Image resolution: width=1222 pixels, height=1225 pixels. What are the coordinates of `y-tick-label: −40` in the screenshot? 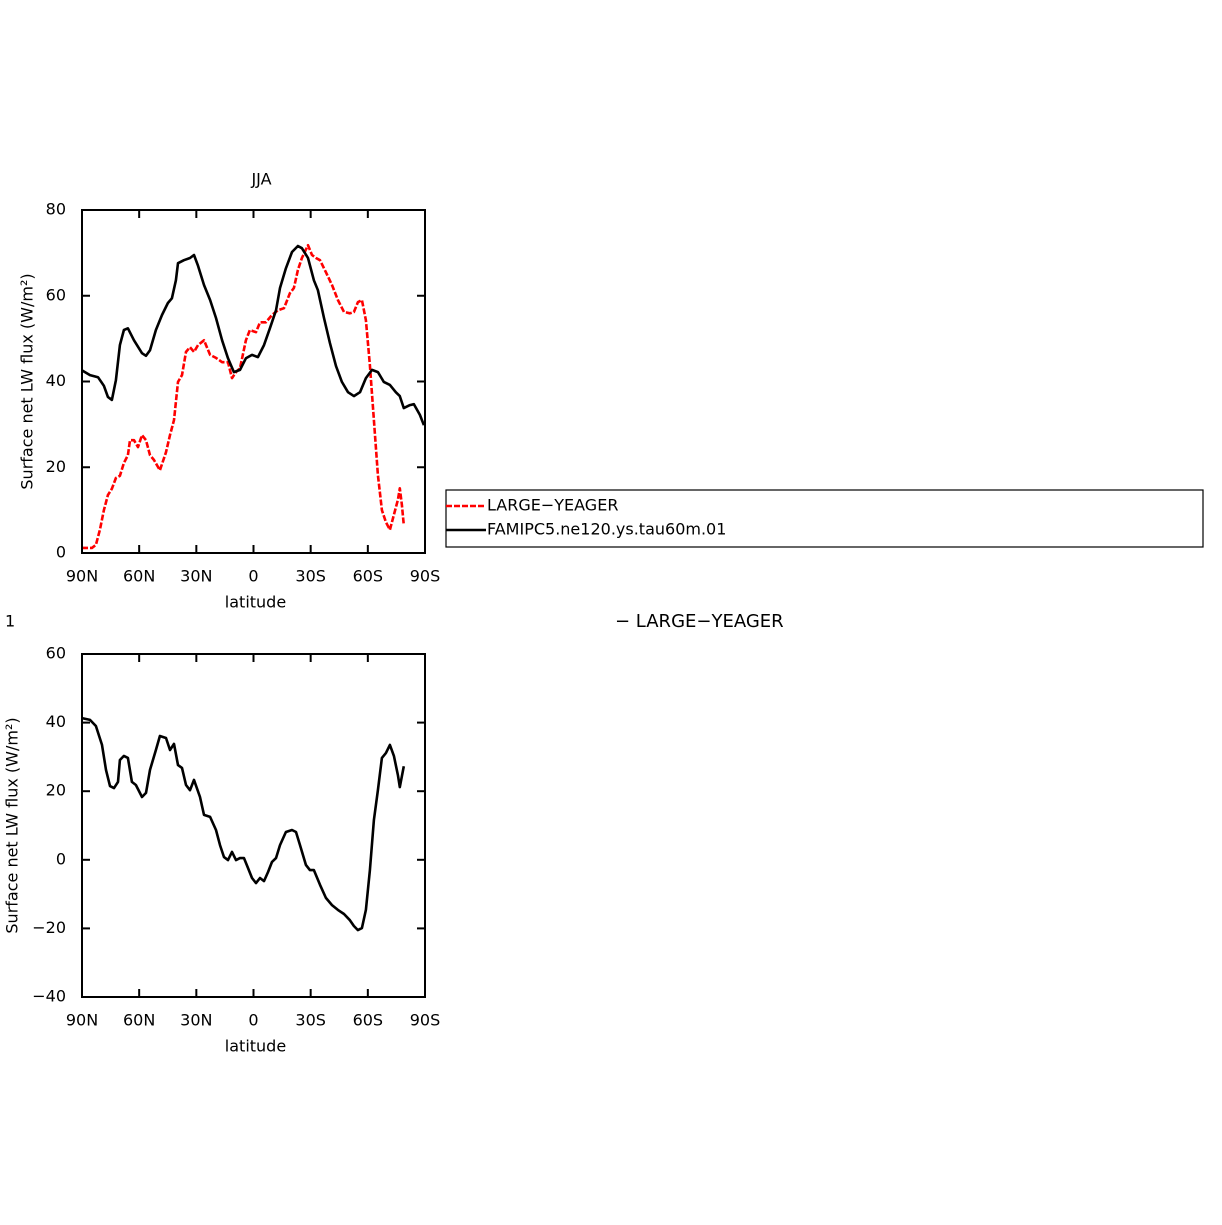 It's located at (49, 996).